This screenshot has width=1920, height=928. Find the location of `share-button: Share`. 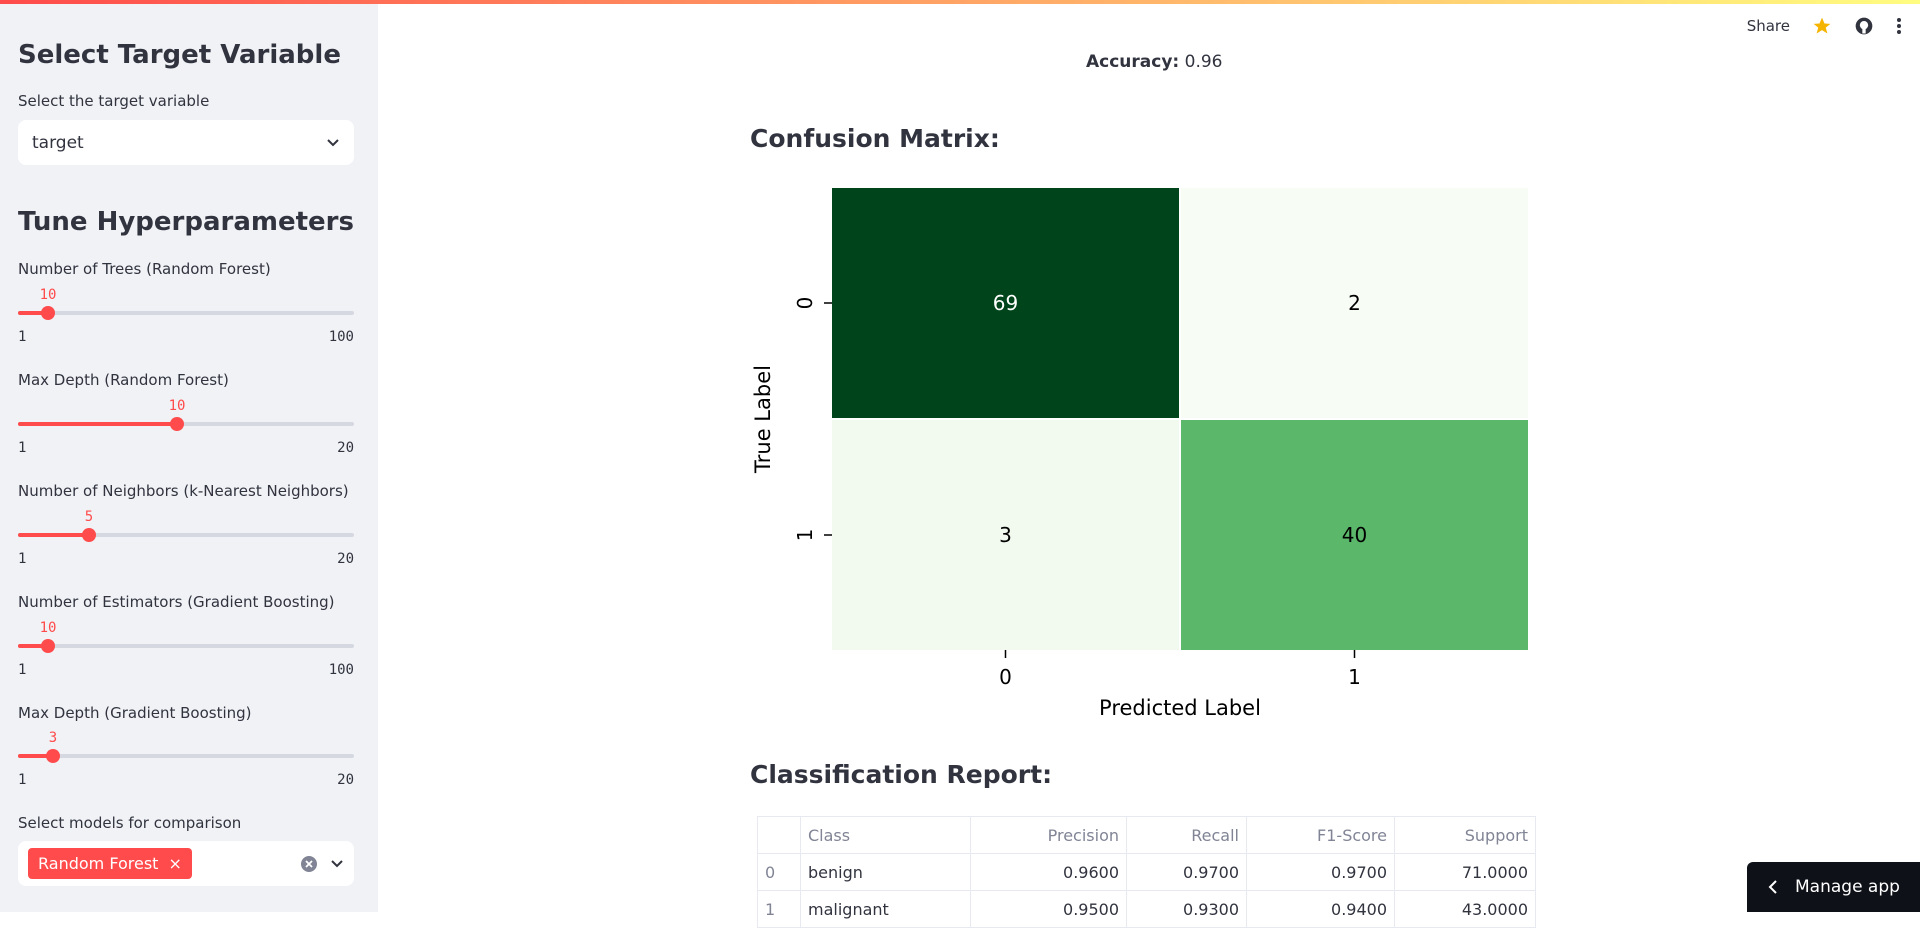

share-button: Share is located at coordinates (1768, 26).